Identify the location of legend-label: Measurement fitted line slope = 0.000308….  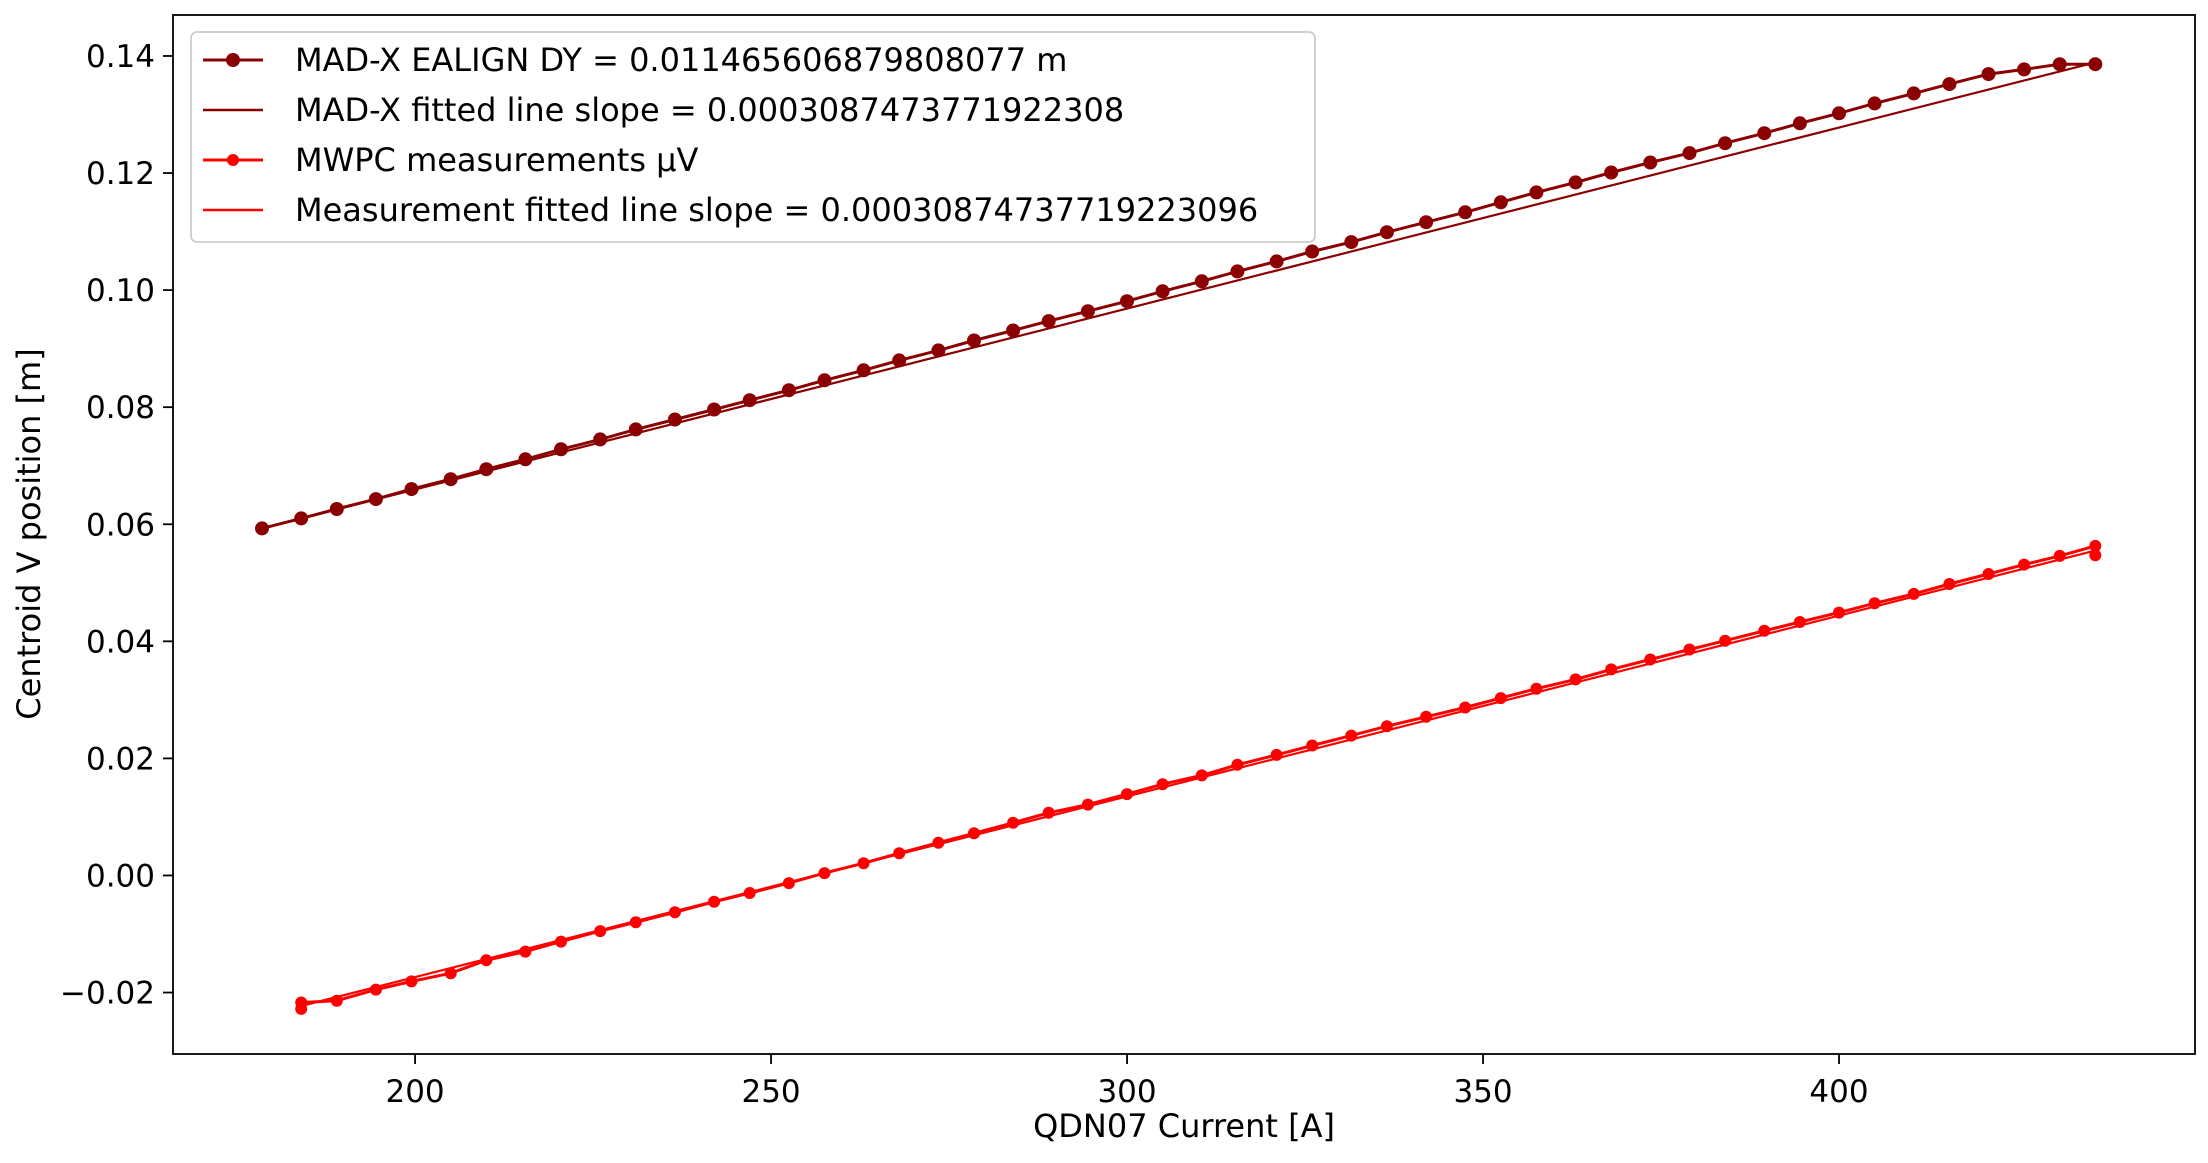
(776, 210).